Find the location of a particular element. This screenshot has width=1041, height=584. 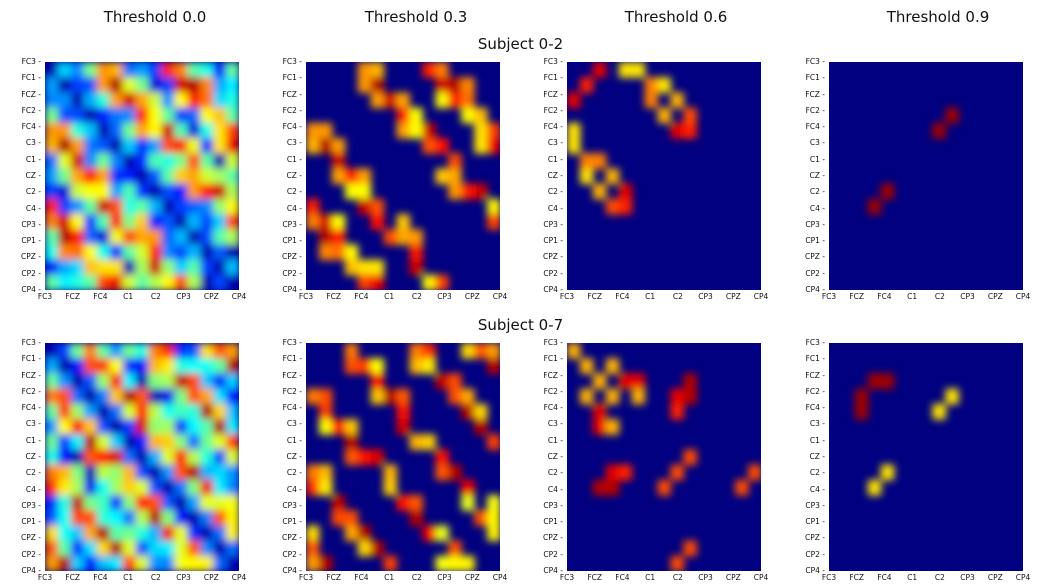

y-tick-label: CP2 - is located at coordinates (815, 554).